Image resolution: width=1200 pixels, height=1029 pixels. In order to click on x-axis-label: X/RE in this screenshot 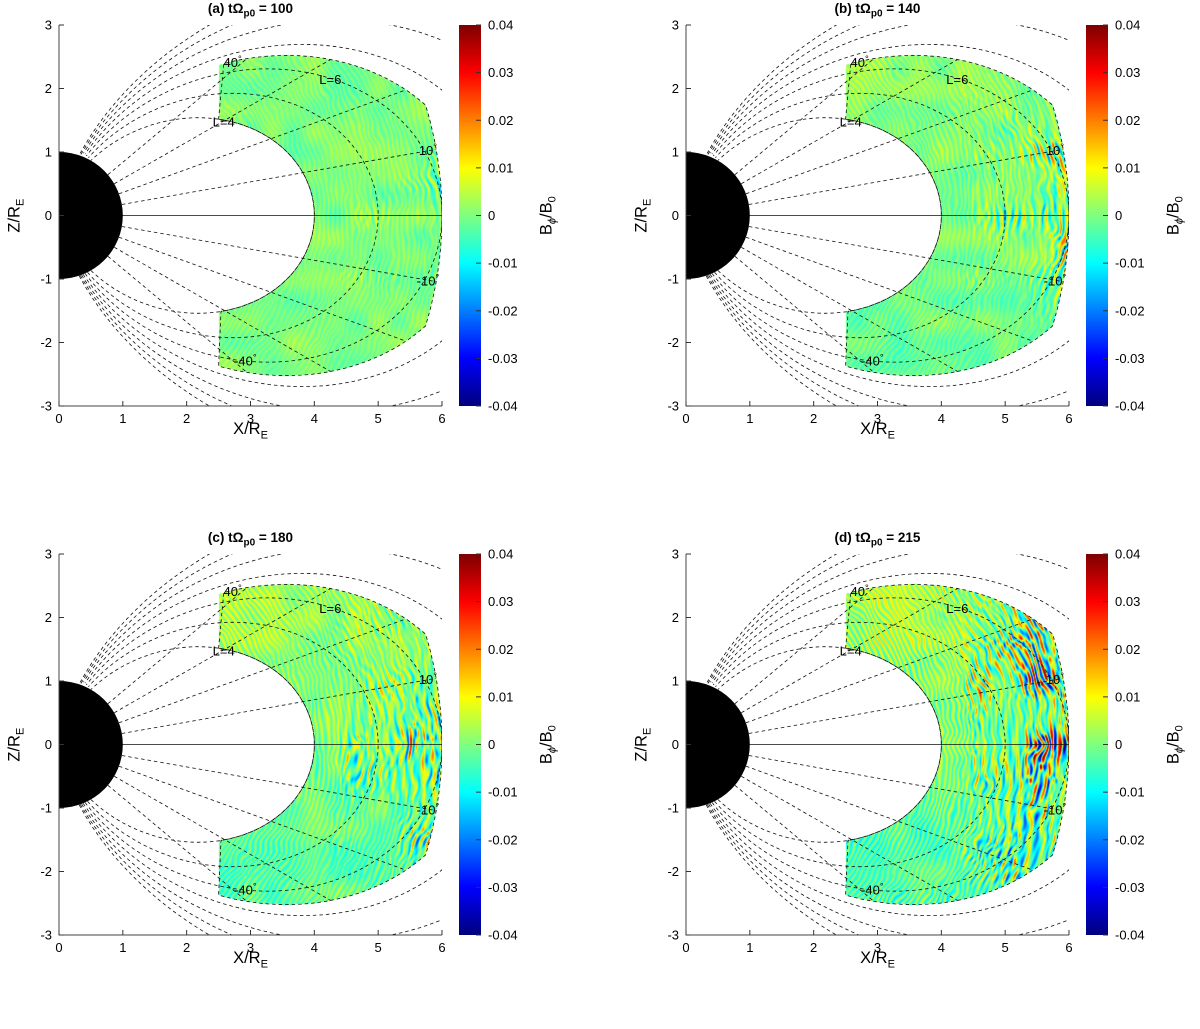, I will do `click(877, 430)`.